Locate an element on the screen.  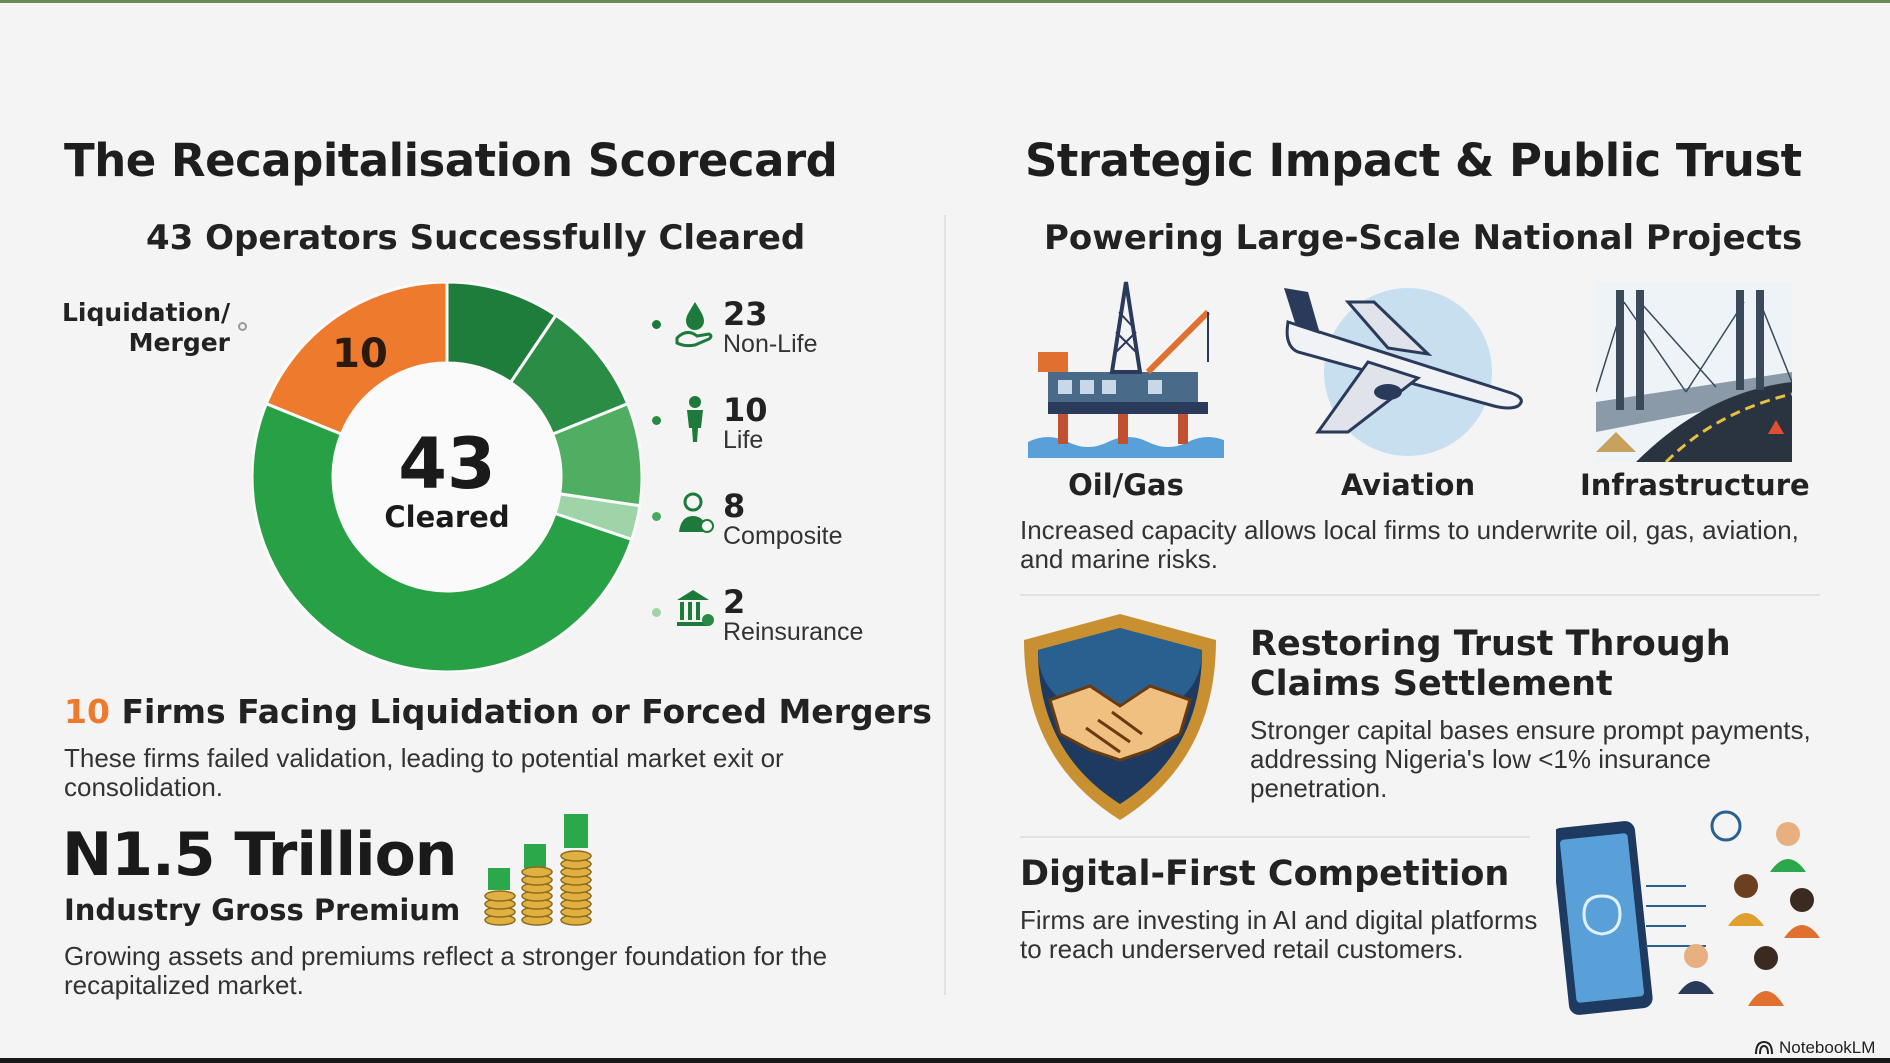
liquidation-pointer-dot is located at coordinates (242, 326).